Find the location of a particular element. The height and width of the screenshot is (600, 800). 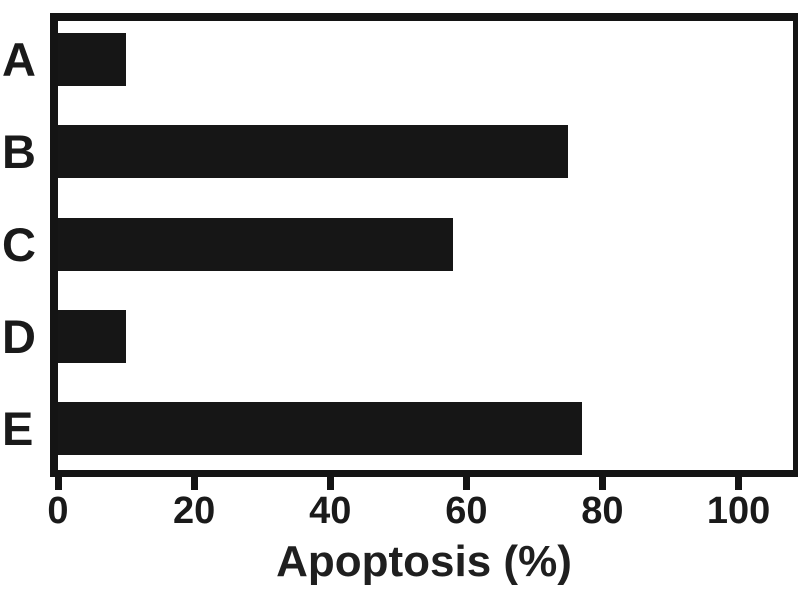

x-tick-label-0: 0 is located at coordinates (58, 511).